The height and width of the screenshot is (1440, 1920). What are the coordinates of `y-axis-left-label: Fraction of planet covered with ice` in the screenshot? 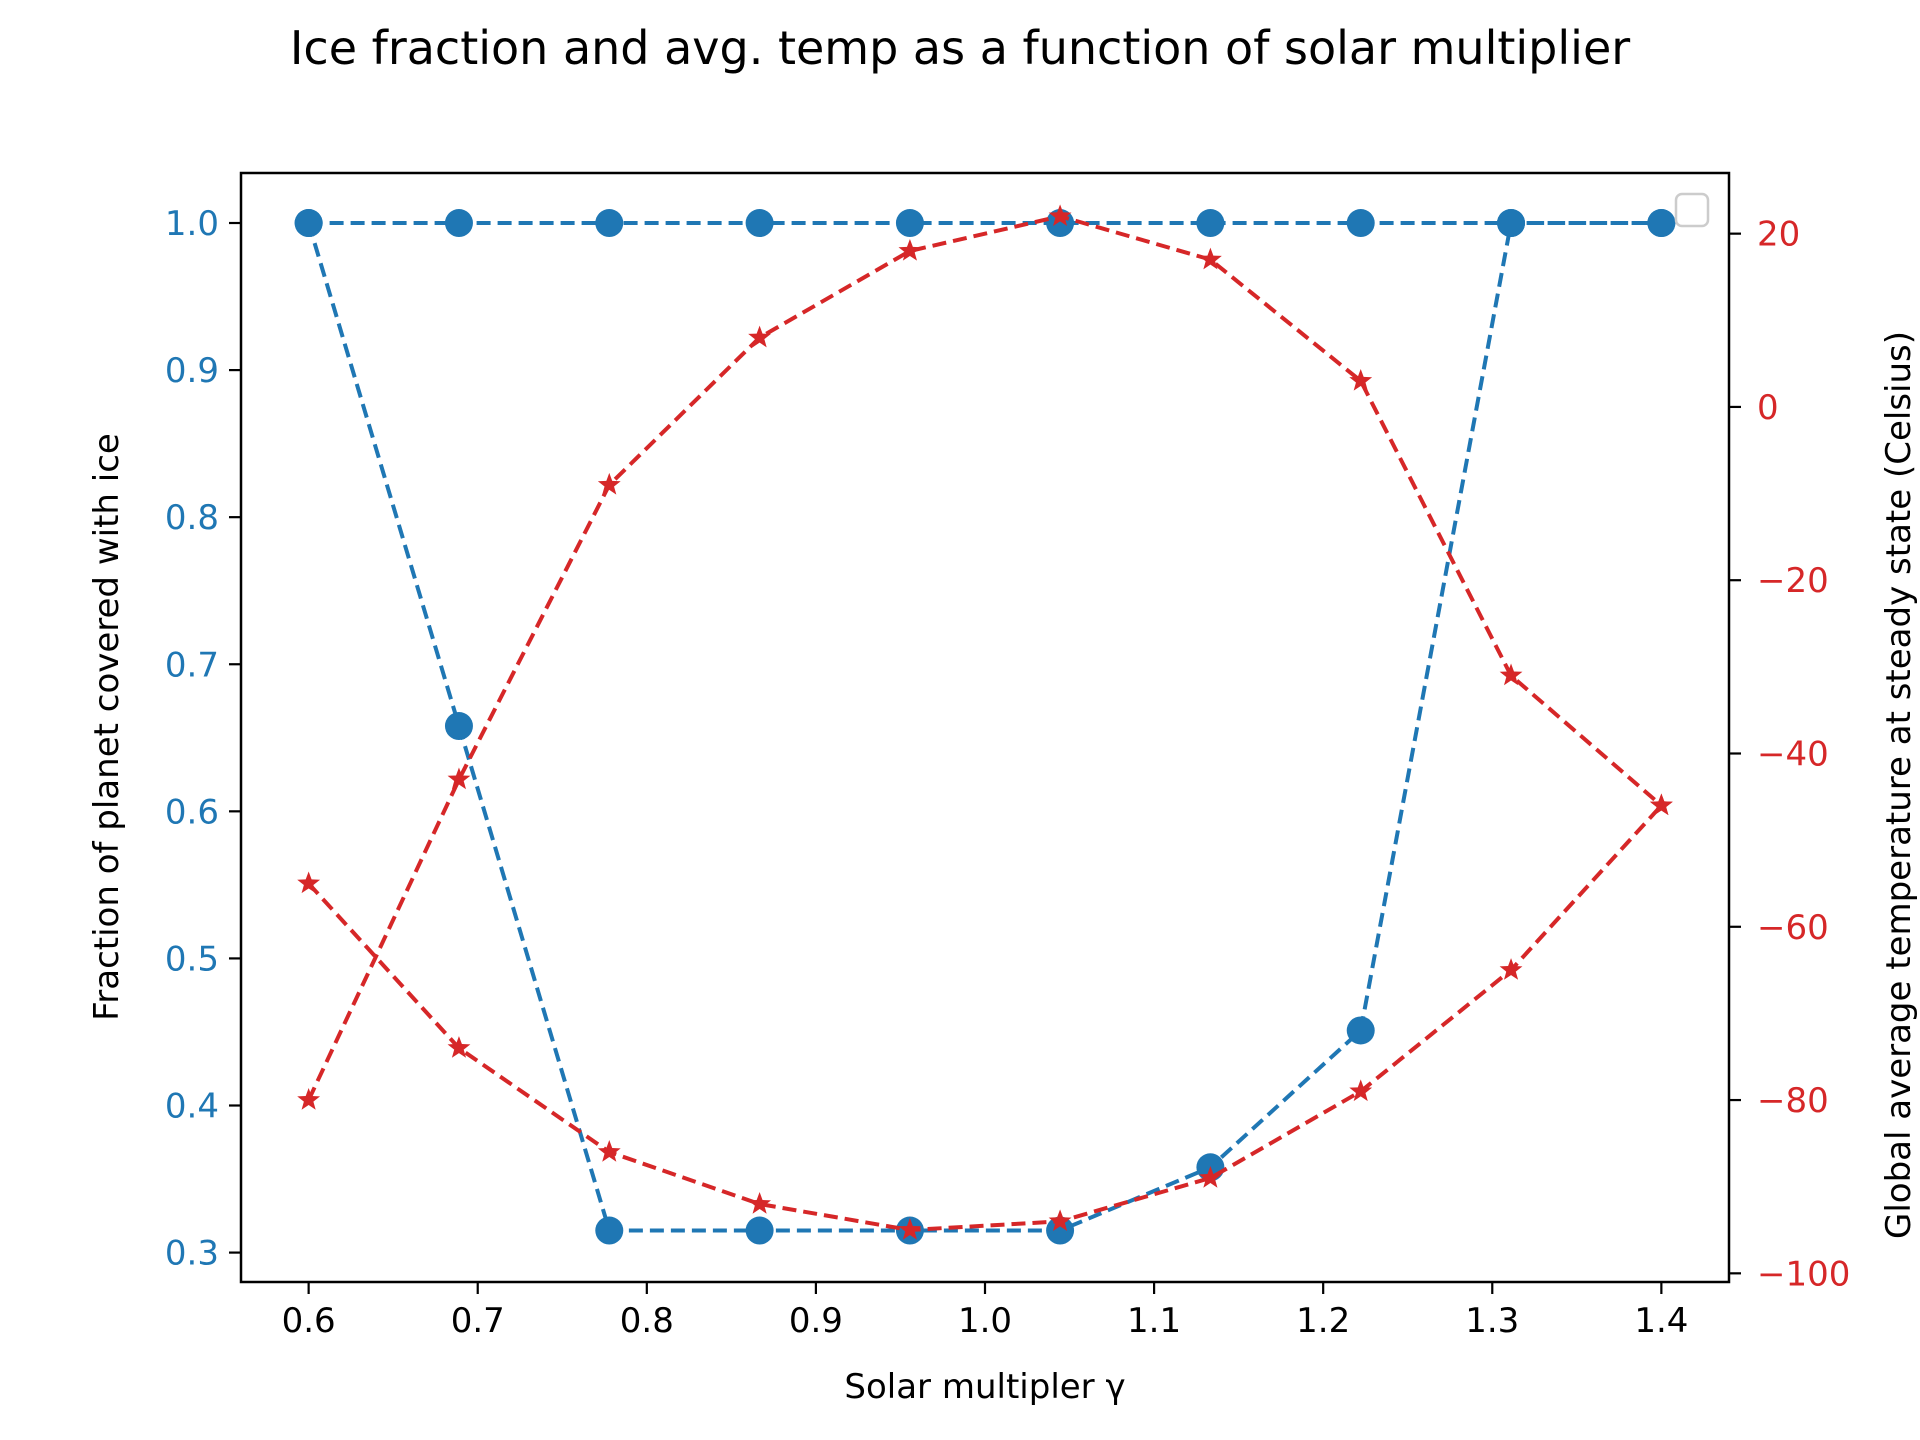 It's located at (107, 727).